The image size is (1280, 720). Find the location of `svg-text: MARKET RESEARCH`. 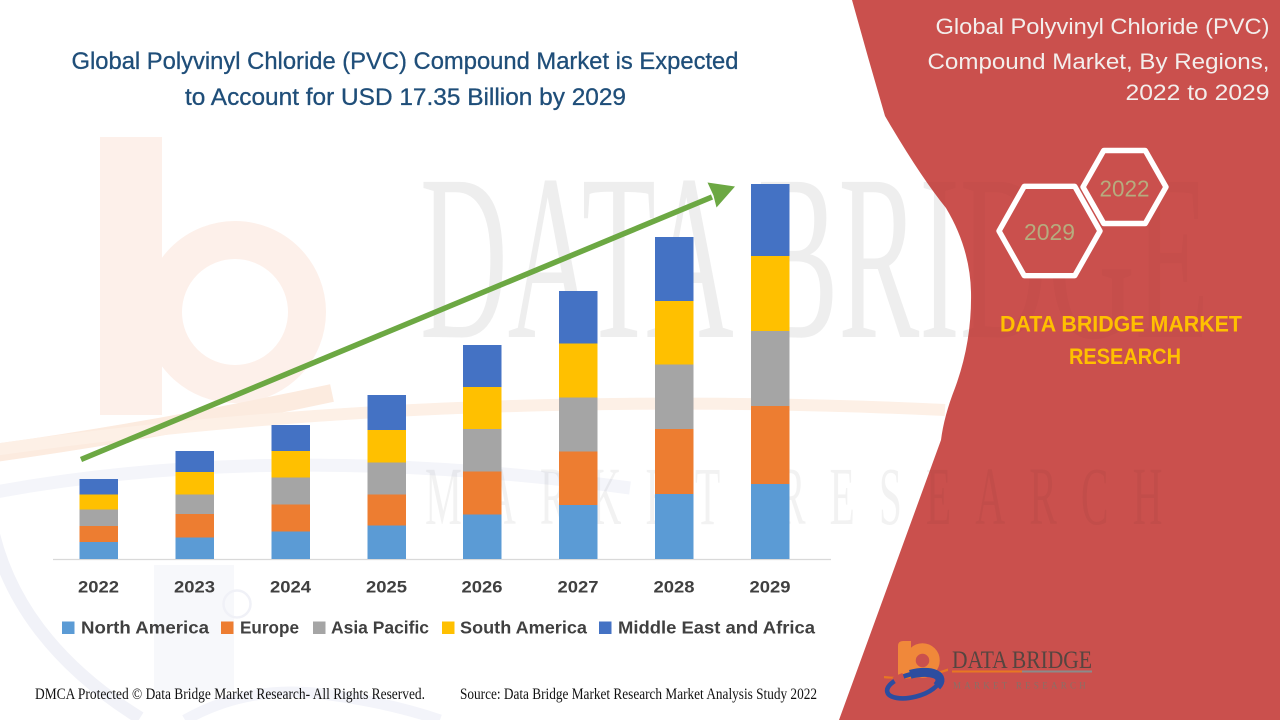

svg-text: MARKET RESEARCH is located at coordinates (1021, 687).